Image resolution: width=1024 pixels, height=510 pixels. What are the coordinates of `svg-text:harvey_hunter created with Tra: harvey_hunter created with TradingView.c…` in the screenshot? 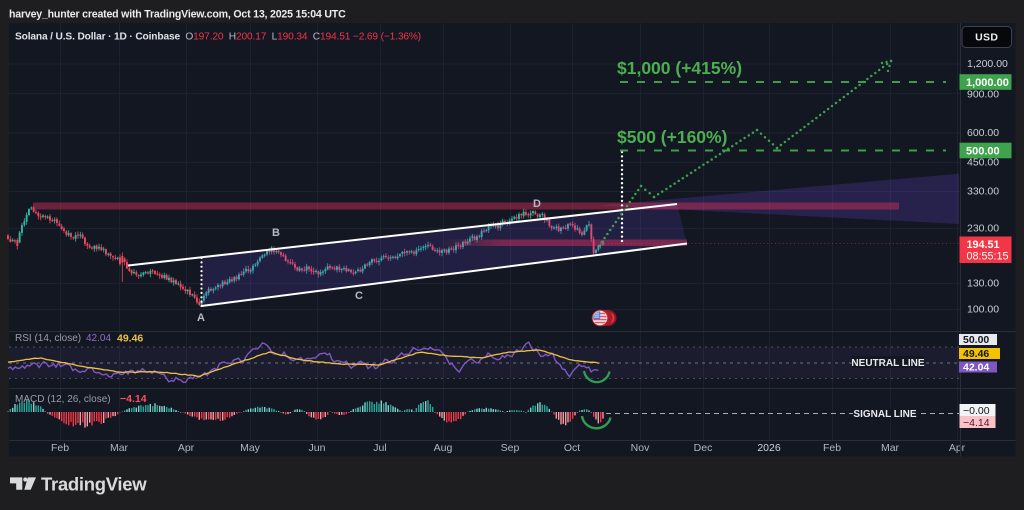 It's located at (177, 15).